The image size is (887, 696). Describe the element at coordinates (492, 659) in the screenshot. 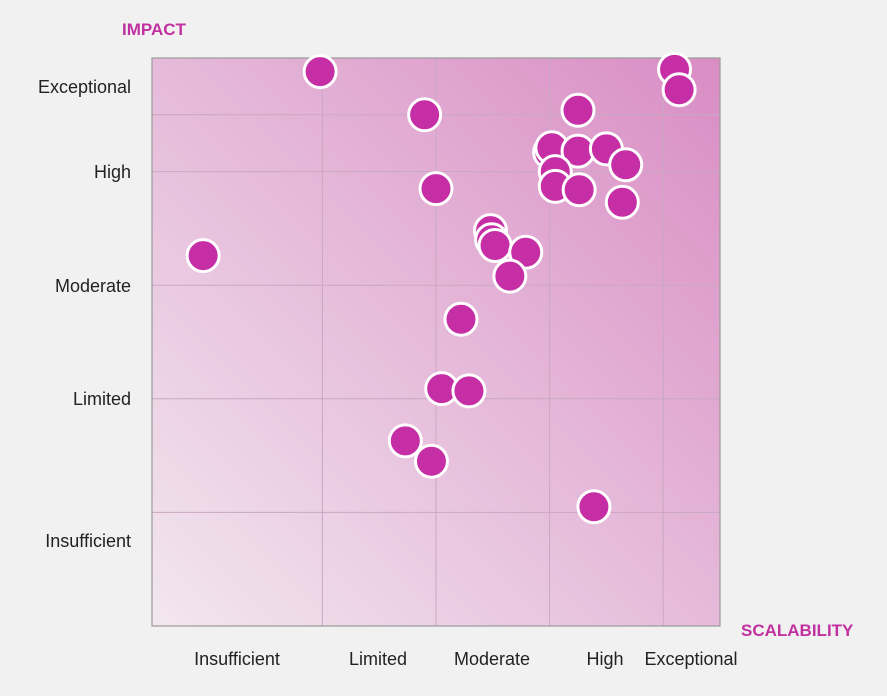

I see `x-tick-label: Moderate` at that location.